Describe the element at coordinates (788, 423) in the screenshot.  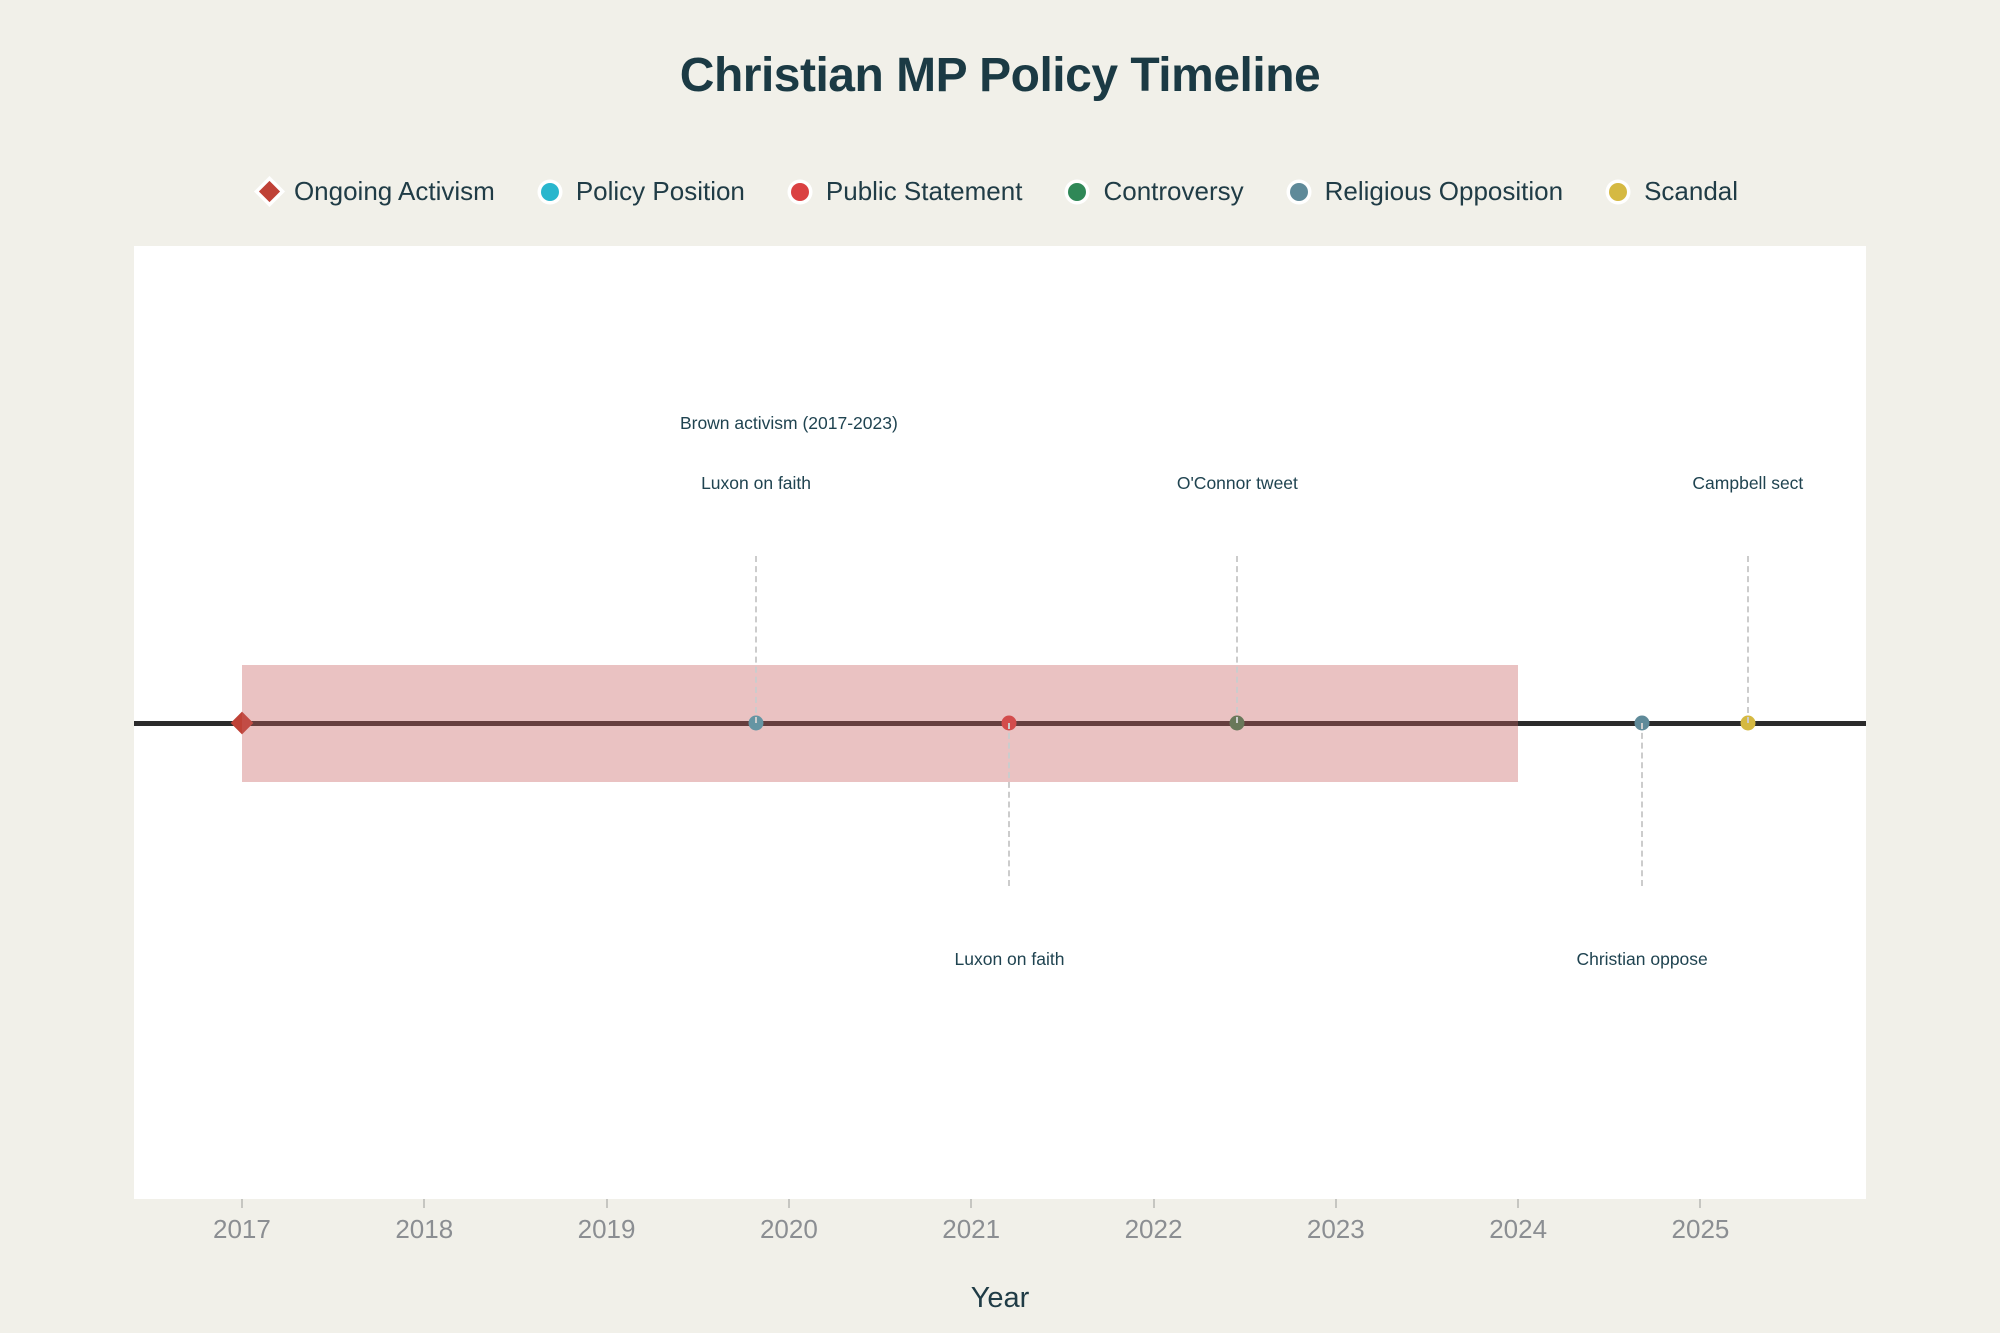
I see `event-label: Brown activism (2017-2023)` at that location.